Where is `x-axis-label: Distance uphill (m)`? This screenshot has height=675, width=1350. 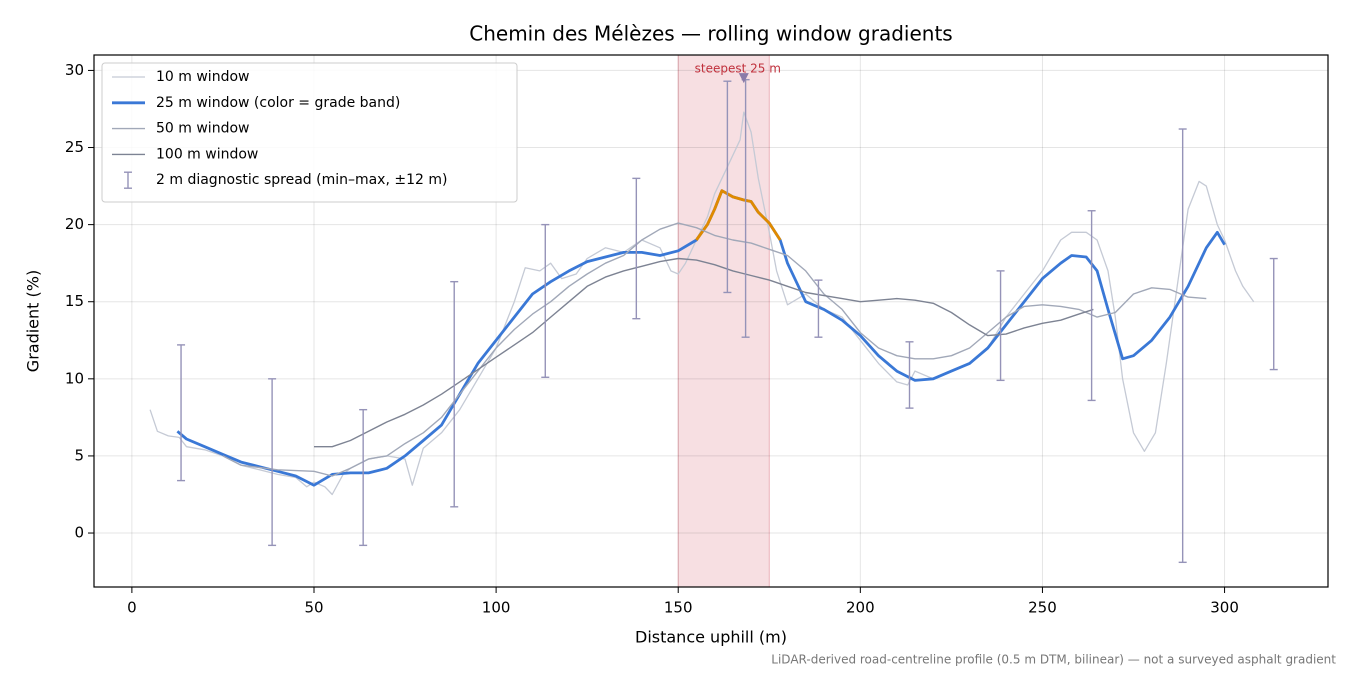
x-axis-label: Distance uphill (m) is located at coordinates (711, 637).